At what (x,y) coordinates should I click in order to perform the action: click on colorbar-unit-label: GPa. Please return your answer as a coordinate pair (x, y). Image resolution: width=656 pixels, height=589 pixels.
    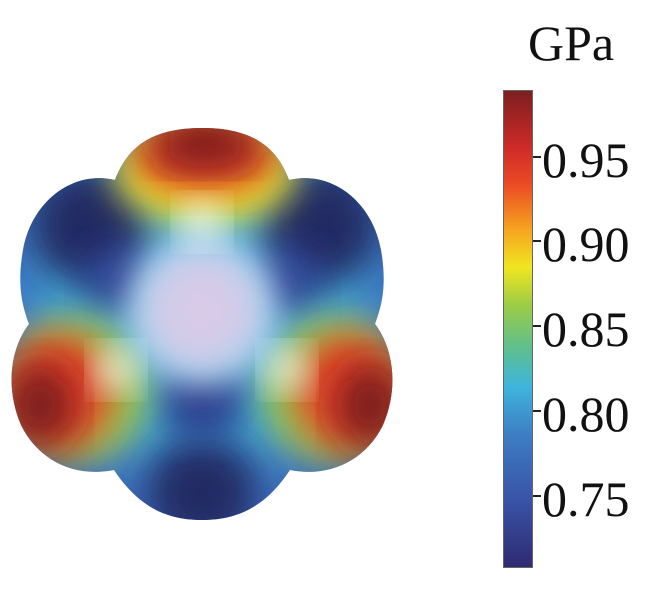
    Looking at the image, I should click on (571, 43).